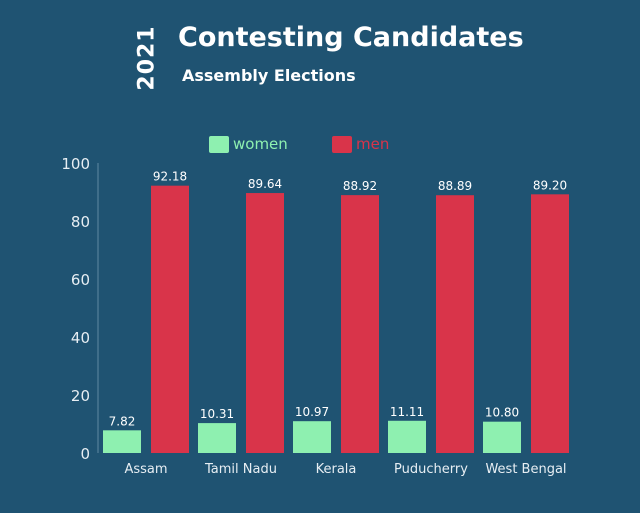 This screenshot has width=640, height=513. What do you see at coordinates (170, 177) in the screenshot?
I see `data-label: 92.18` at bounding box center [170, 177].